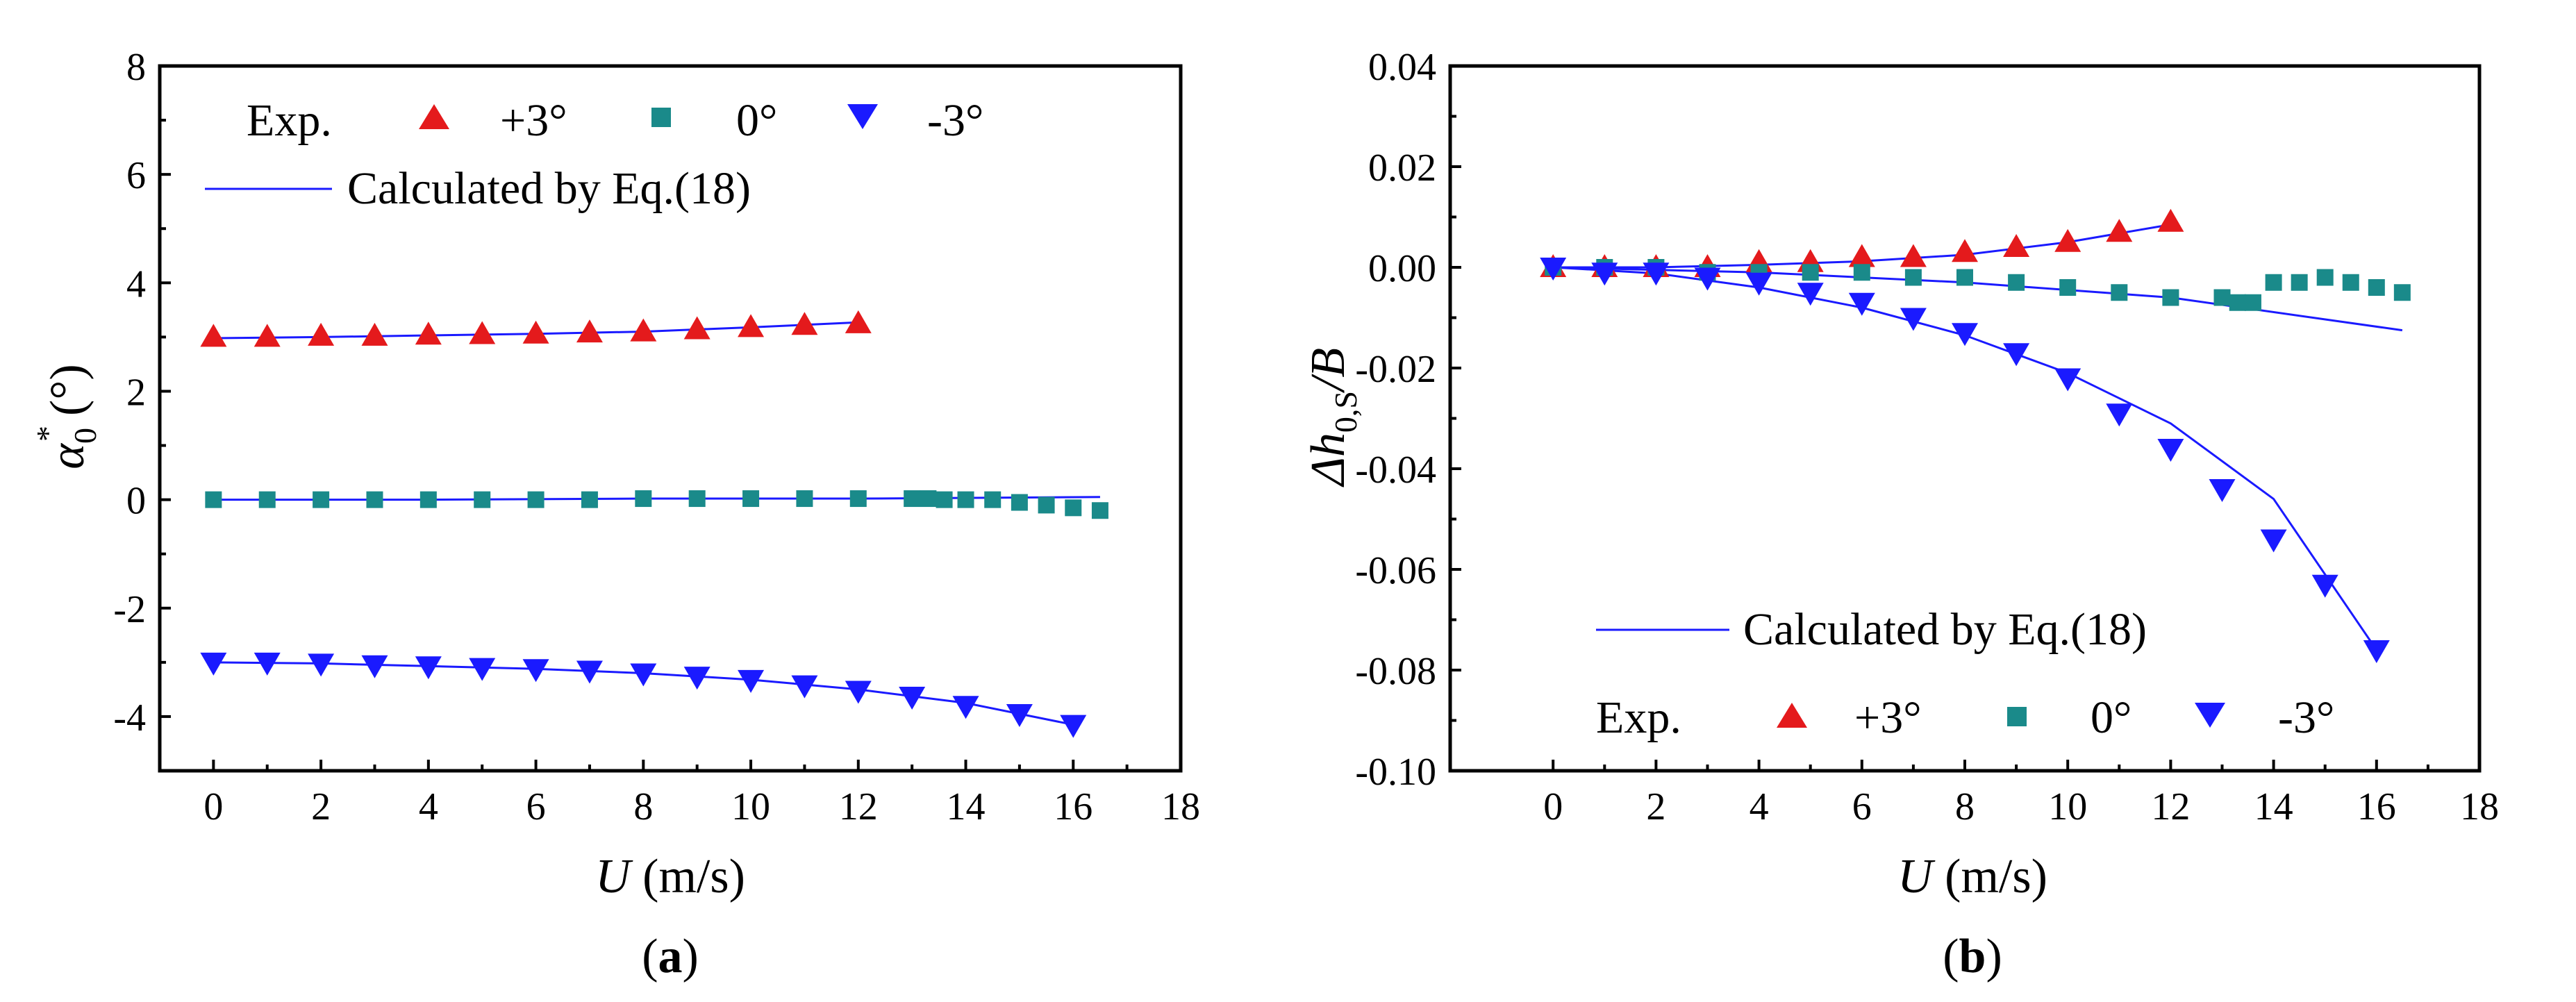 The height and width of the screenshot is (1002, 2576). I want to click on y-tick-label: -0.10, so click(1395, 772).